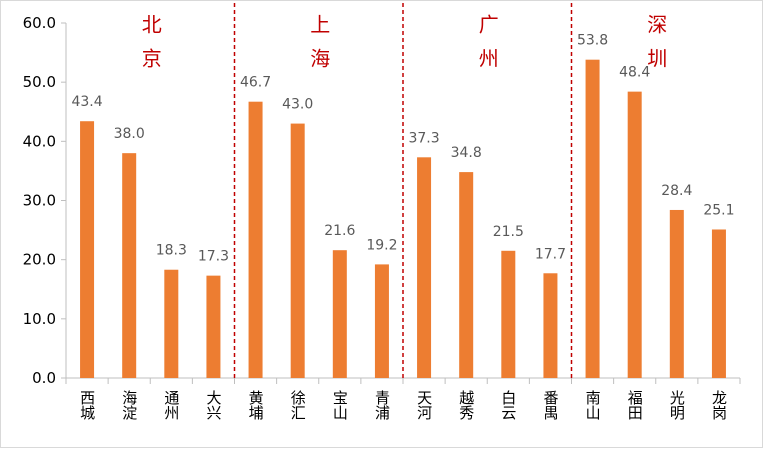 The height and width of the screenshot is (449, 764). I want to click on x-tick-label: 通州, so click(171, 405).